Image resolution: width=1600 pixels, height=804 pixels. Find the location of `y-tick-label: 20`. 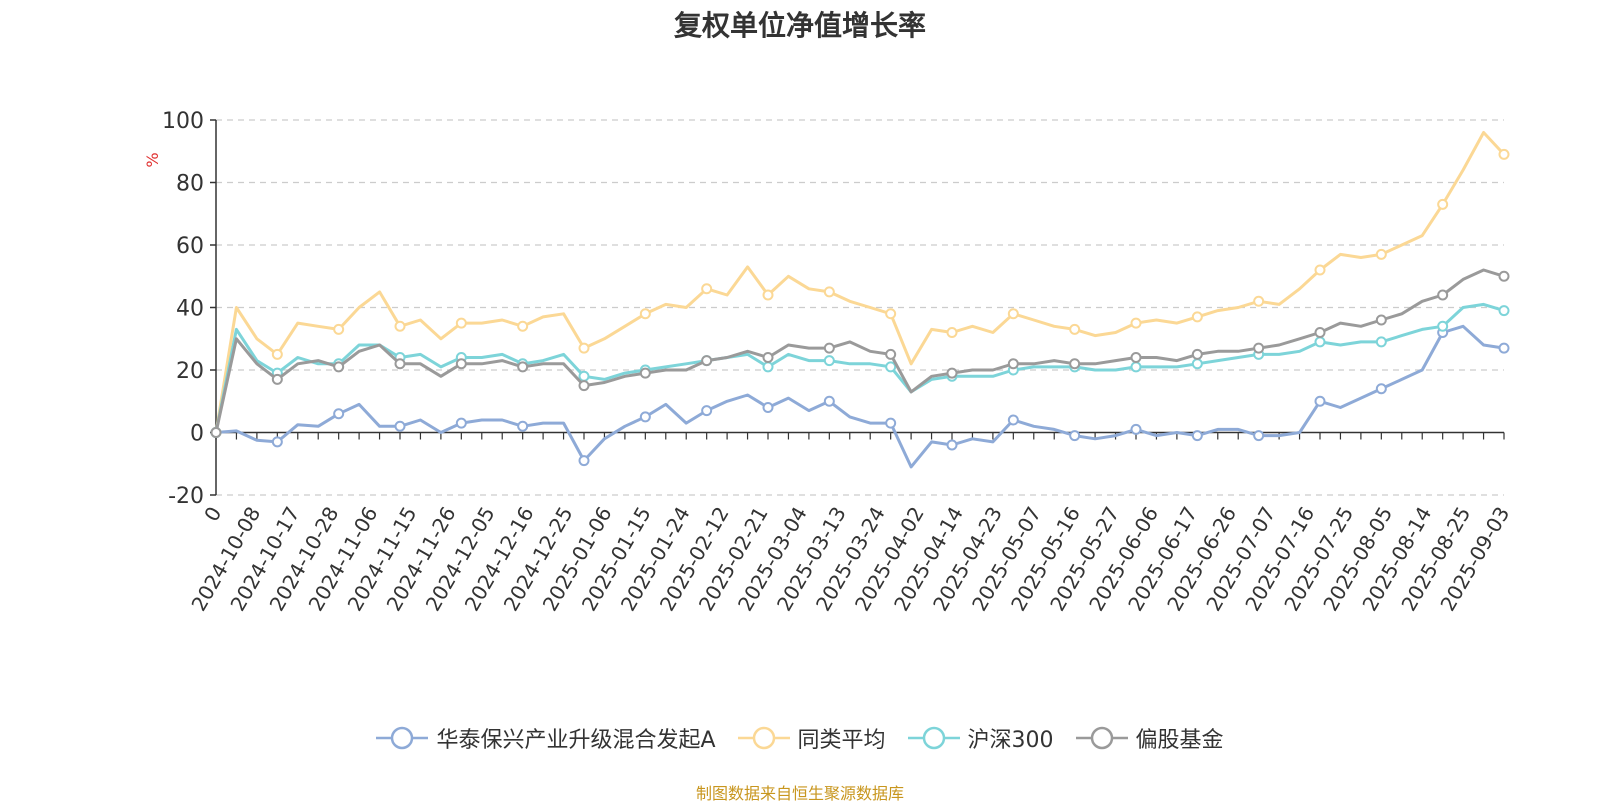

y-tick-label: 20 is located at coordinates (190, 371).